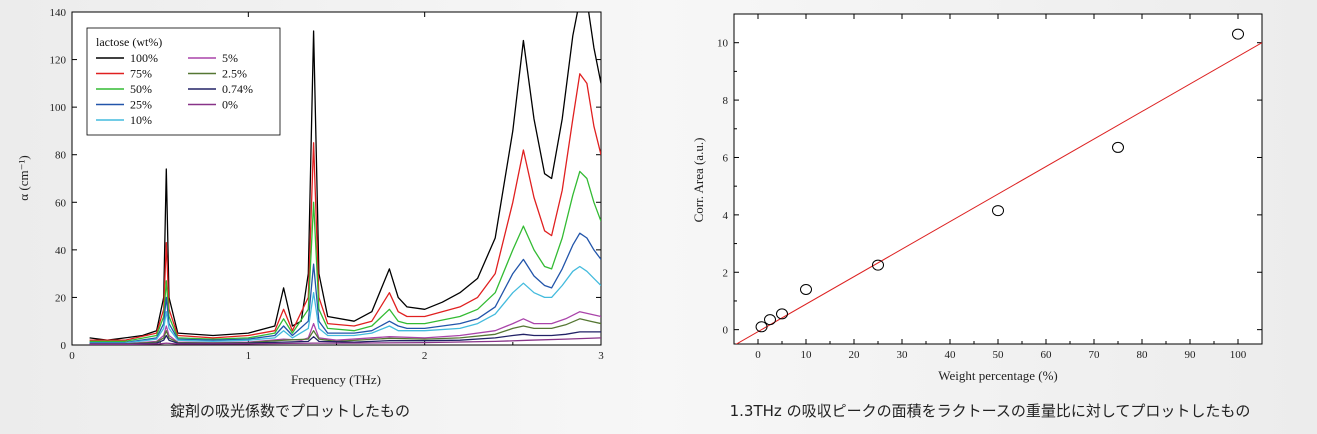 The width and height of the screenshot is (1317, 434). Describe the element at coordinates (1191, 355) in the screenshot. I see `right-x-tick-label: 90` at that location.